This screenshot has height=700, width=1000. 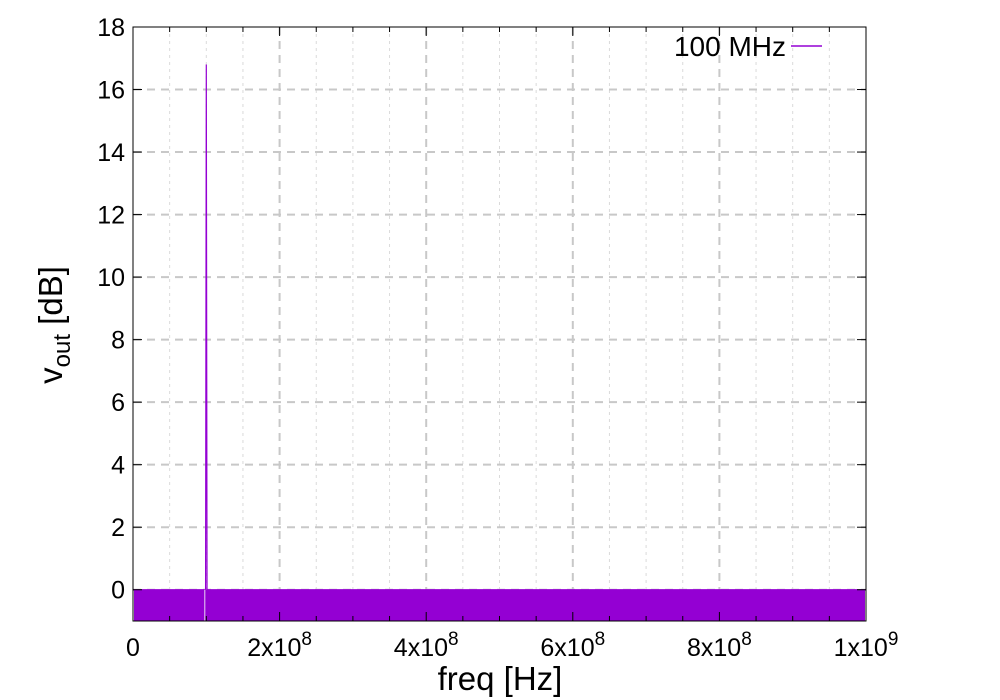 I want to click on x-tick-label: 6x10⁸, so click(x=572, y=645).